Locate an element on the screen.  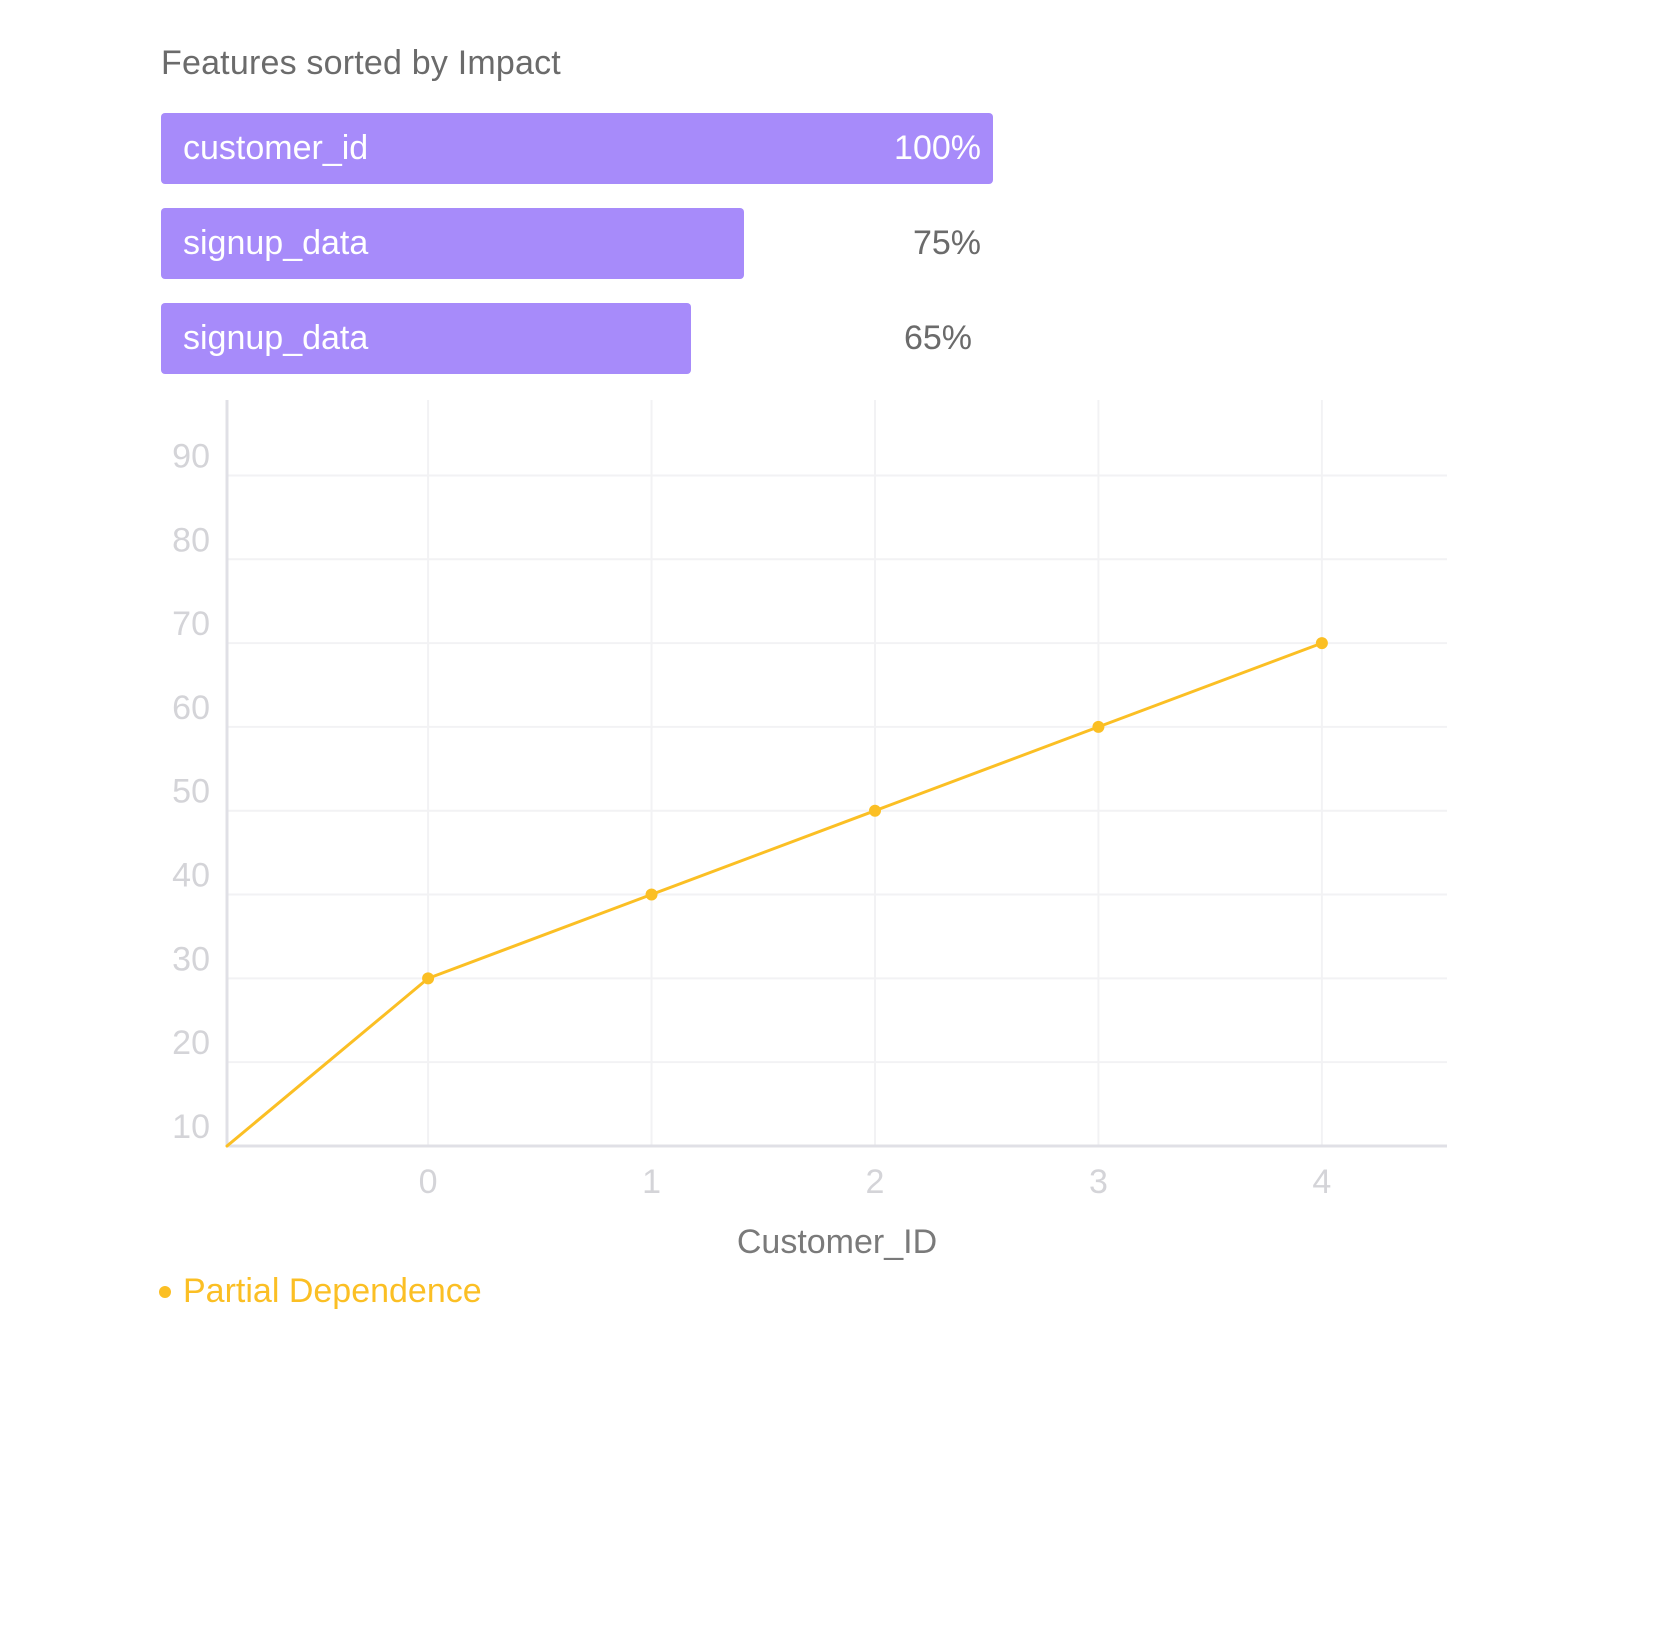
y-tick-label: 10 is located at coordinates (191, 1127).